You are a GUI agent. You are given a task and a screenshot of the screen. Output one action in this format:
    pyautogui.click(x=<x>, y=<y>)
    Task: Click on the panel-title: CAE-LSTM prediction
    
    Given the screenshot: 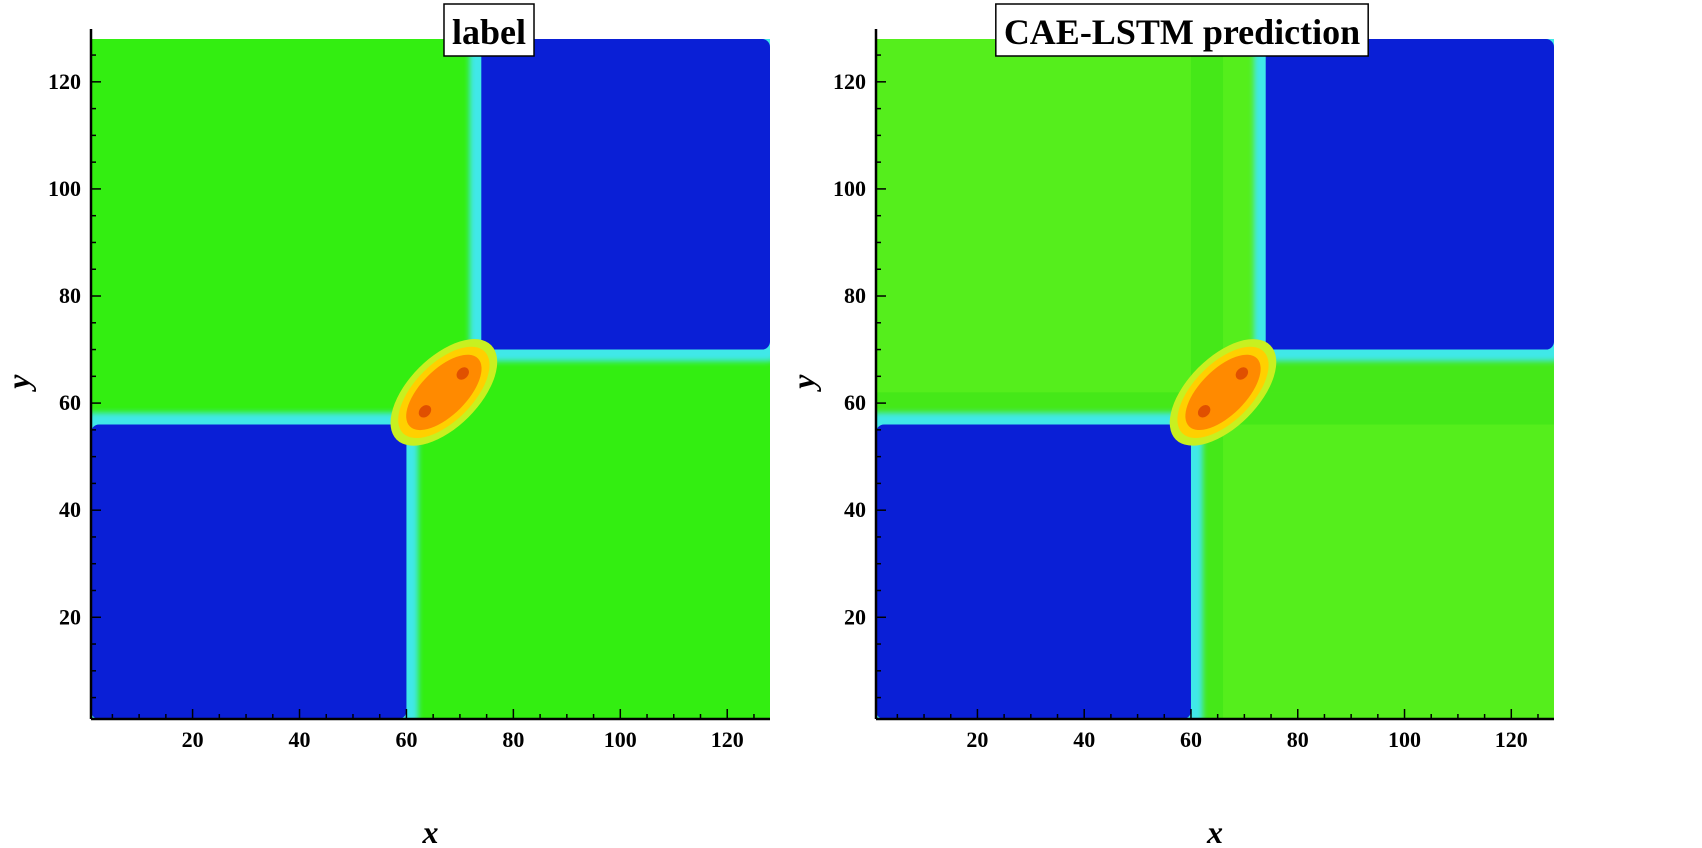 What is the action you would take?
    pyautogui.click(x=1182, y=32)
    